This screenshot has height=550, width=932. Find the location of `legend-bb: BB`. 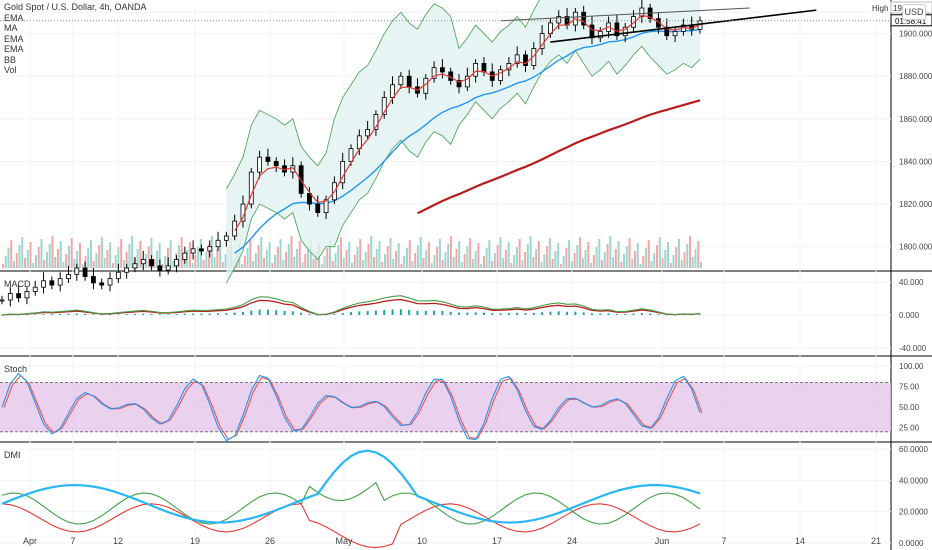

legend-bb: BB is located at coordinates (10, 59).